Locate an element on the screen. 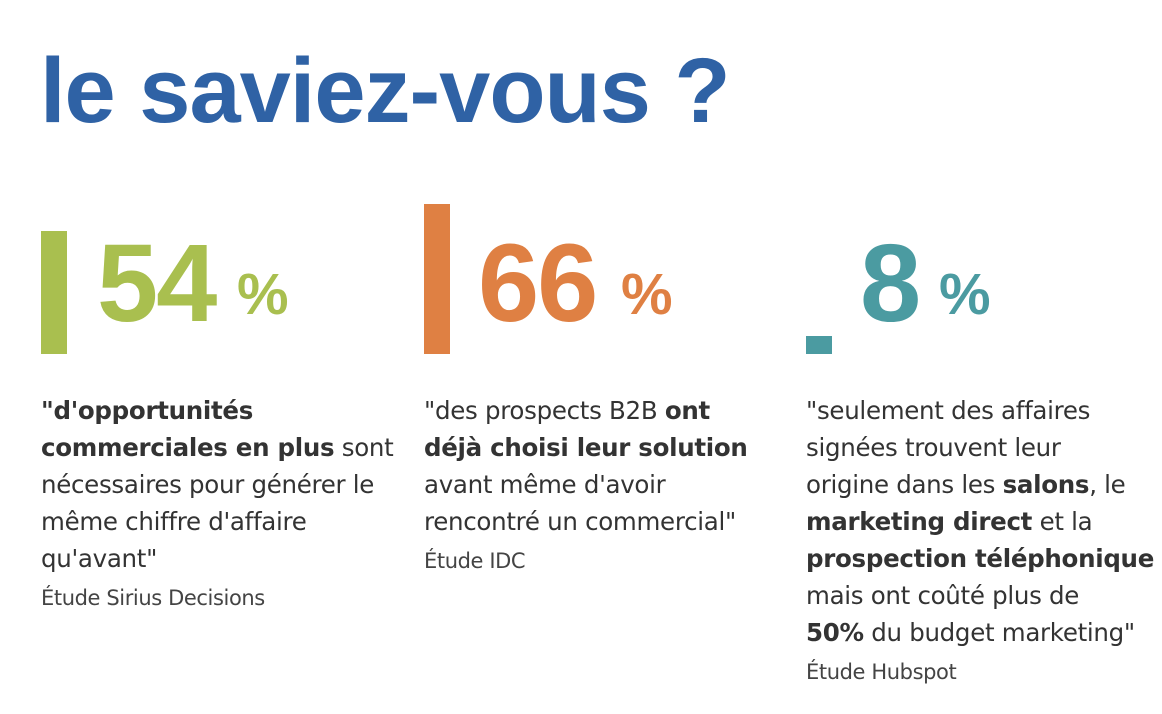  quote-line: 50% du budget marketing" is located at coordinates (984, 632).